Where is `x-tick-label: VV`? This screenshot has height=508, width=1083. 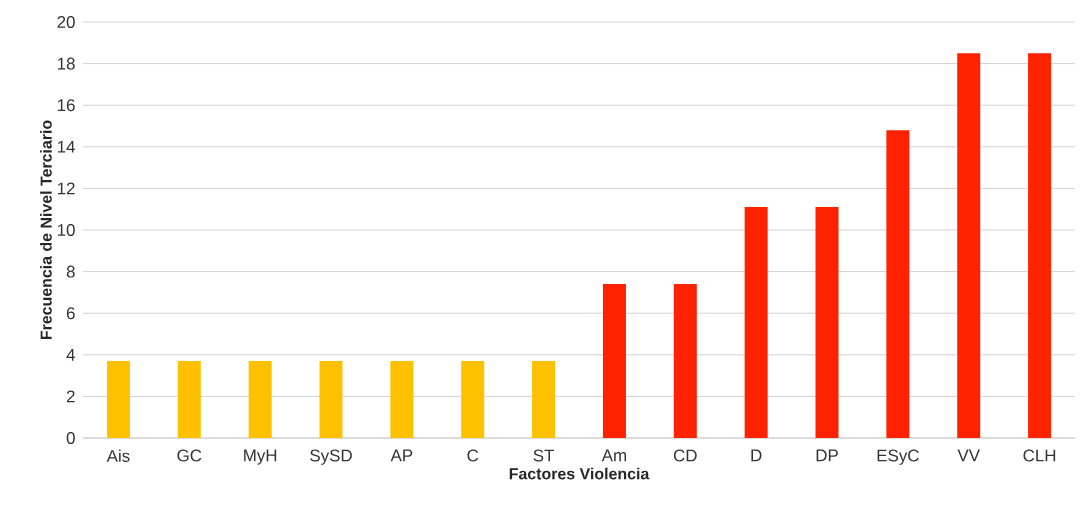
x-tick-label: VV is located at coordinates (968, 455).